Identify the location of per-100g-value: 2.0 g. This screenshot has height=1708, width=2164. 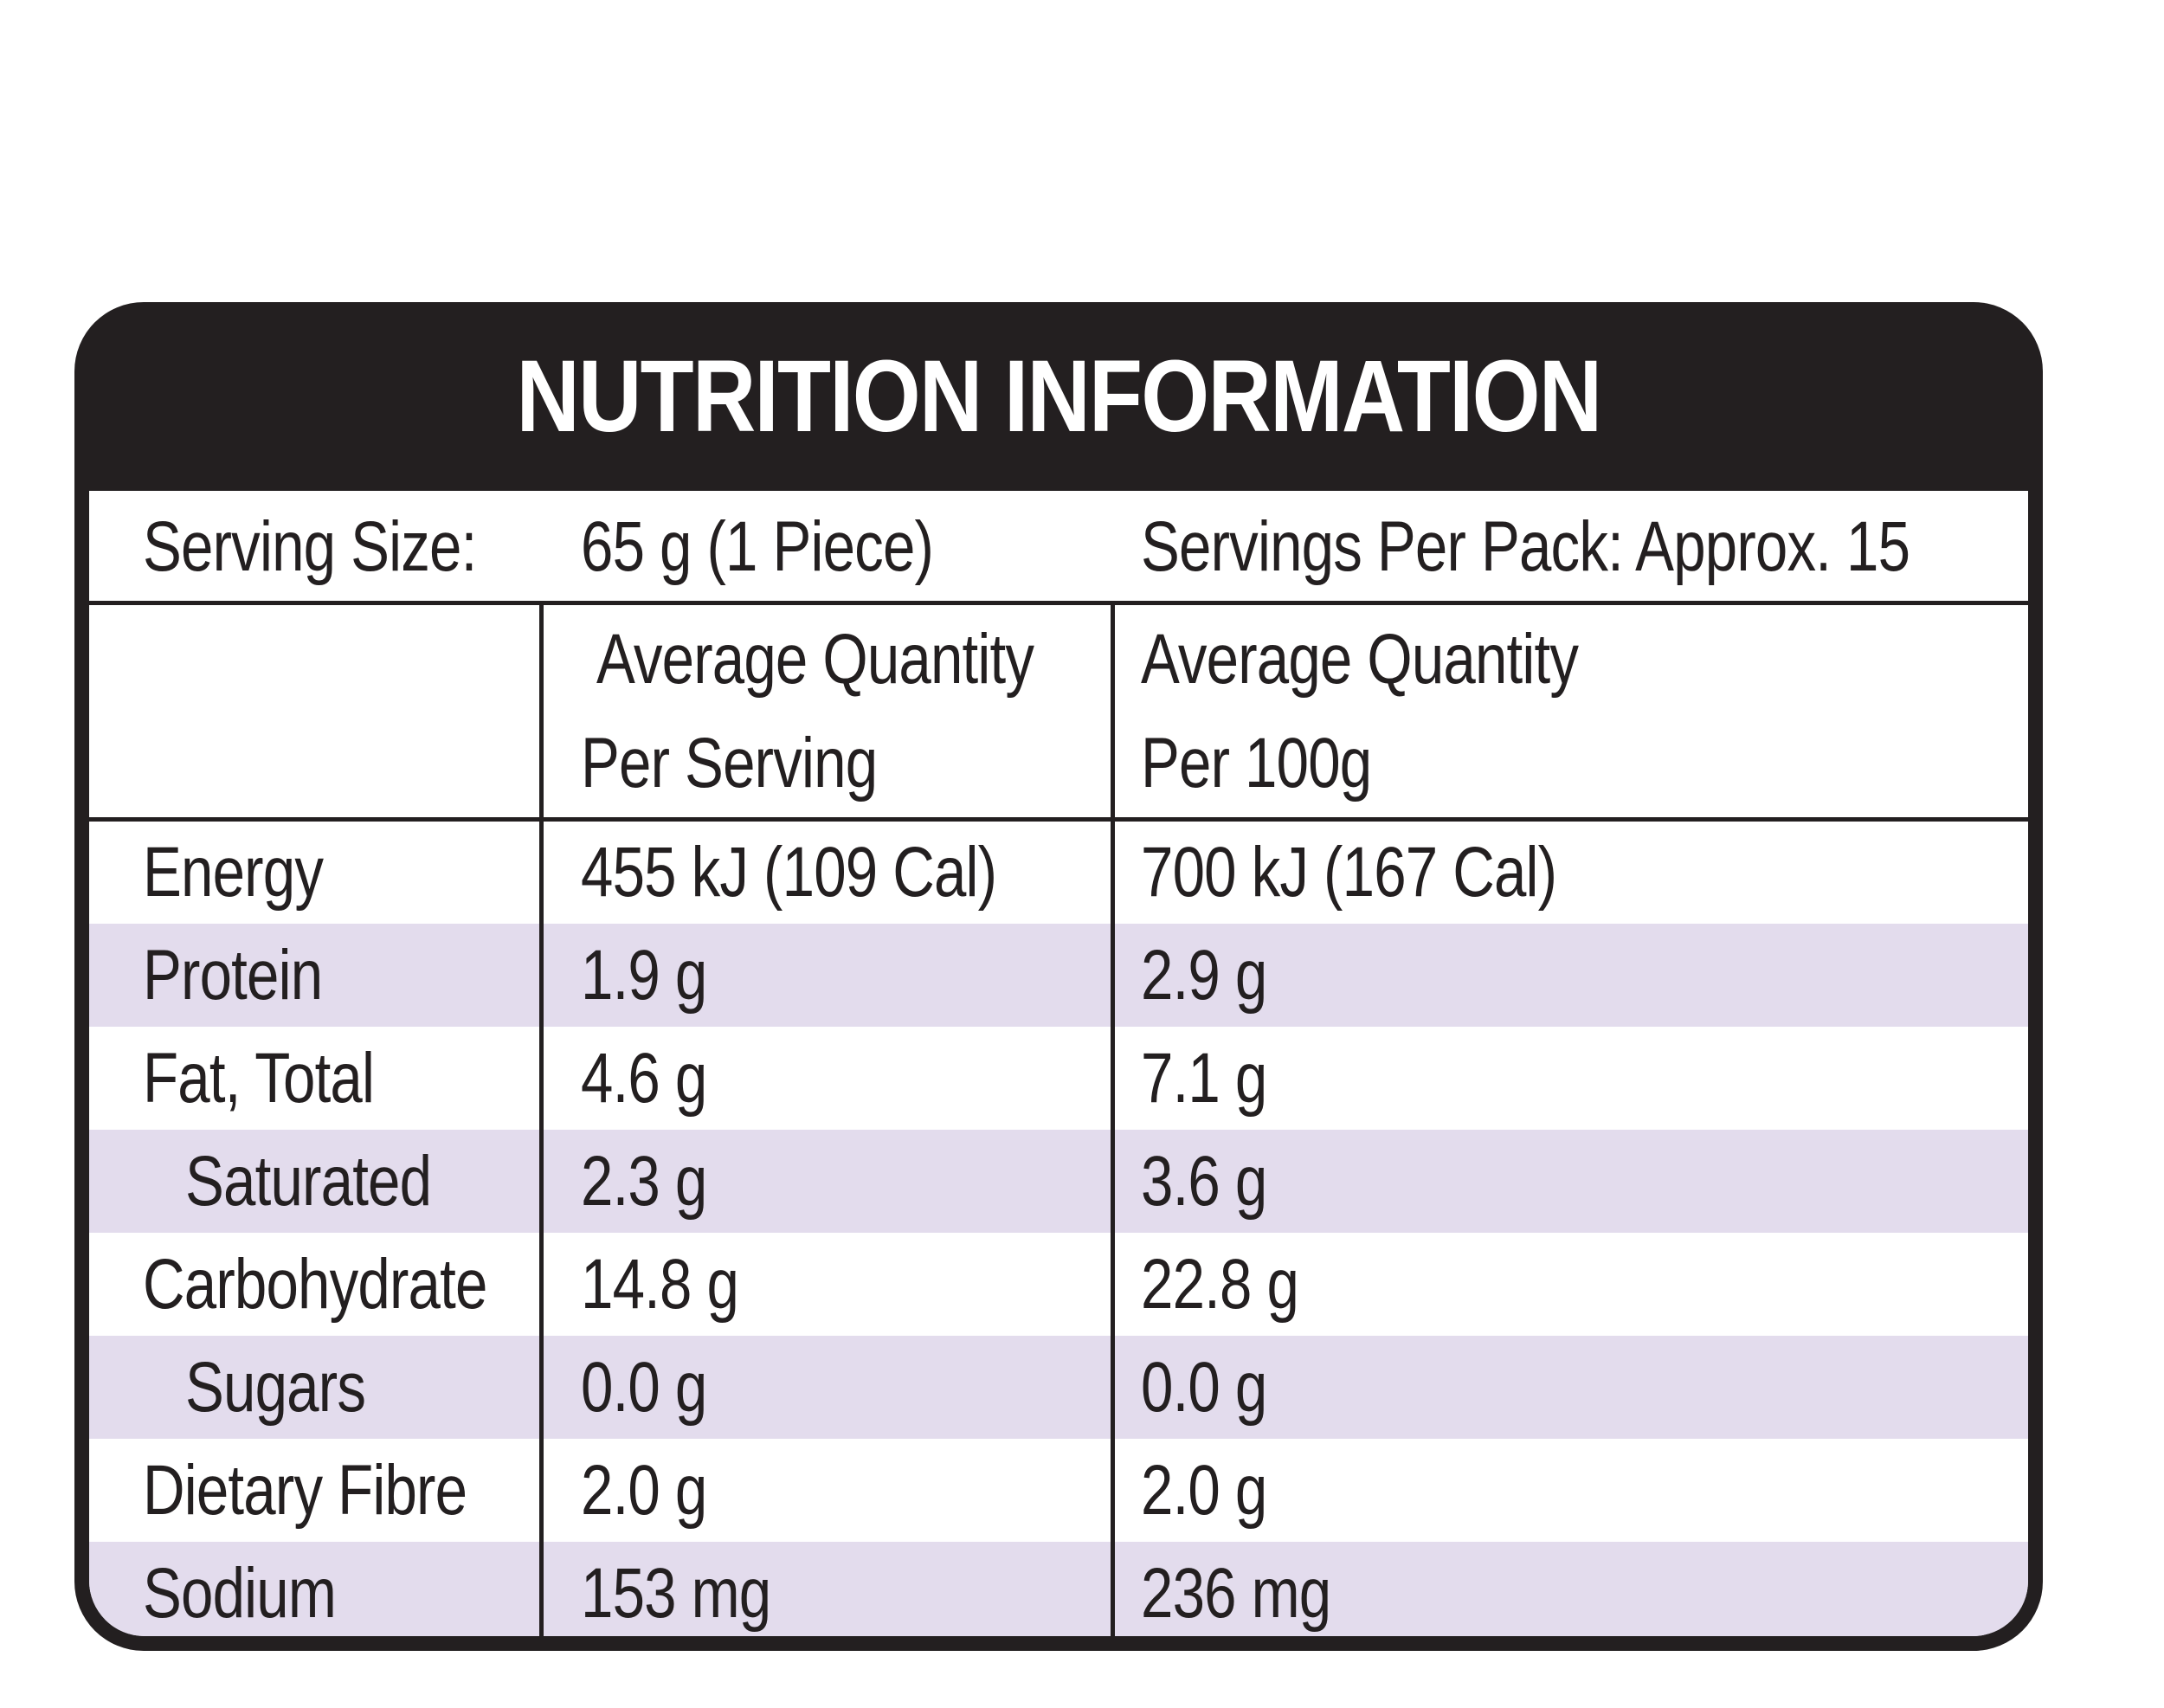
(1204, 1490).